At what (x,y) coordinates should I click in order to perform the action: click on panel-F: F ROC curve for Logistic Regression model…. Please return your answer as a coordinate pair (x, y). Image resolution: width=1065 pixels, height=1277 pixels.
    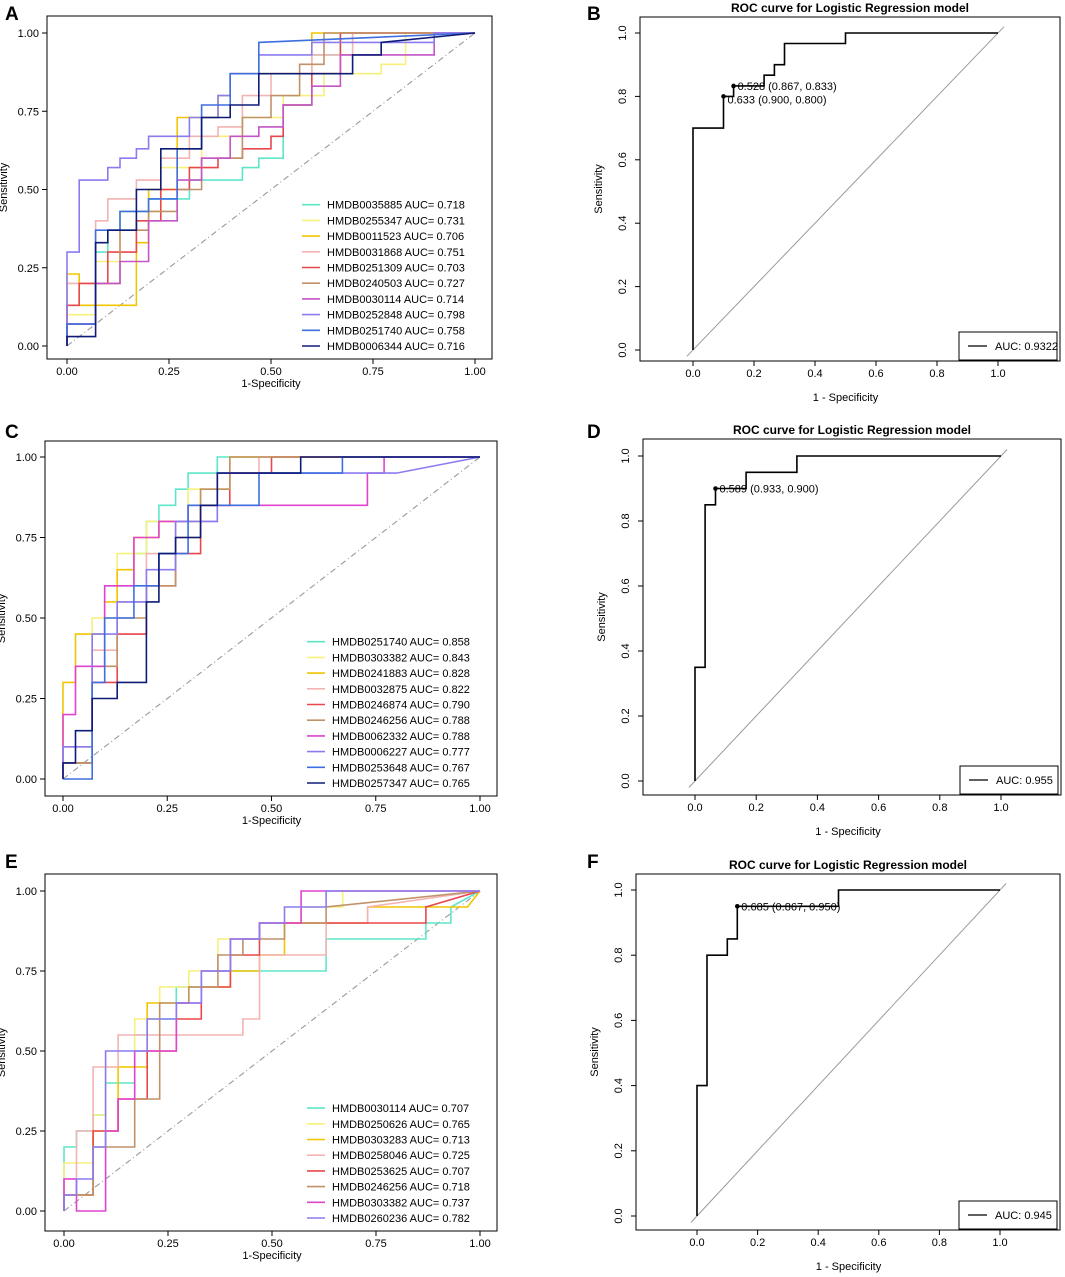
    Looking at the image, I should click on (824, 1062).